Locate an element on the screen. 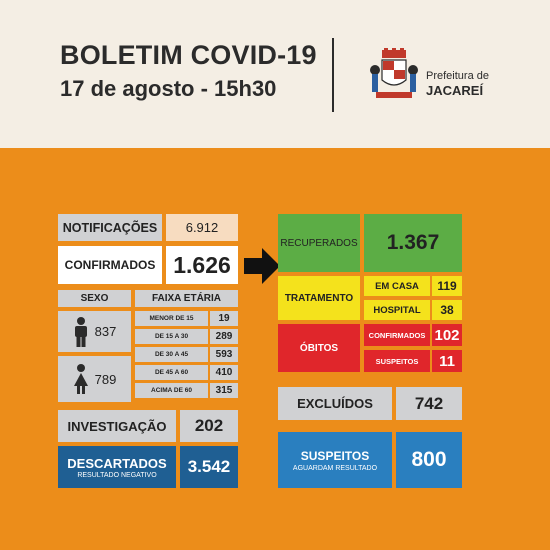 The height and width of the screenshot is (550, 550). faixa-row-label: DE 15 A 30 is located at coordinates (171, 336).